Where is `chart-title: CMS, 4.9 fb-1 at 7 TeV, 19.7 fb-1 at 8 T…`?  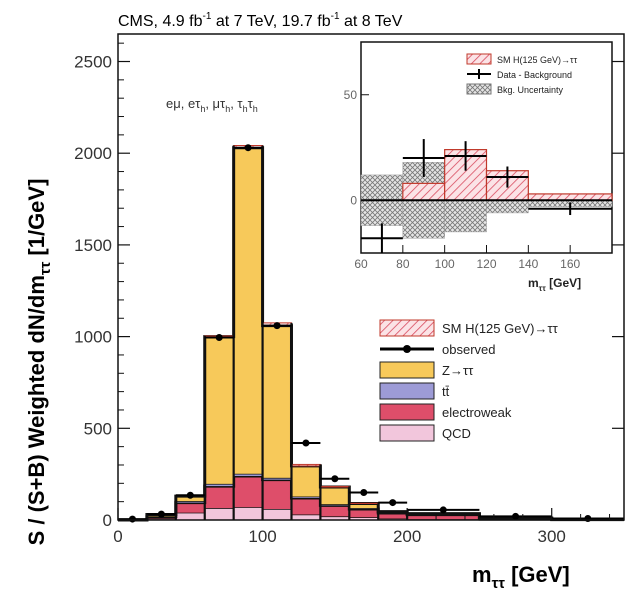 chart-title: CMS, 4.9 fb-1 at 7 TeV, 19.7 fb-1 at 8 T… is located at coordinates (260, 20).